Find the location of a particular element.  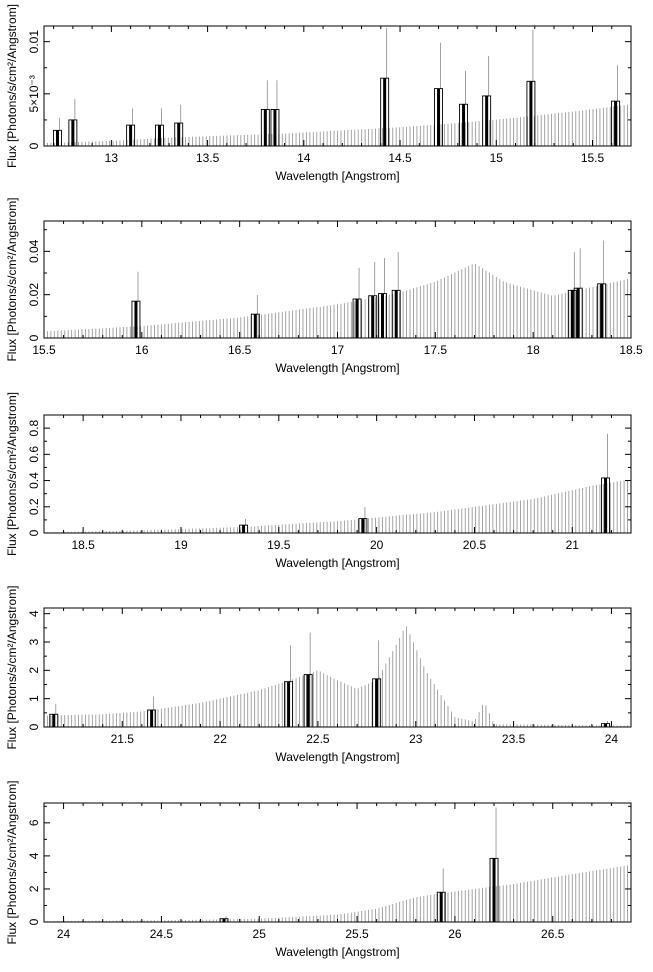

x-tick-label: 21.5 is located at coordinates (123, 739).